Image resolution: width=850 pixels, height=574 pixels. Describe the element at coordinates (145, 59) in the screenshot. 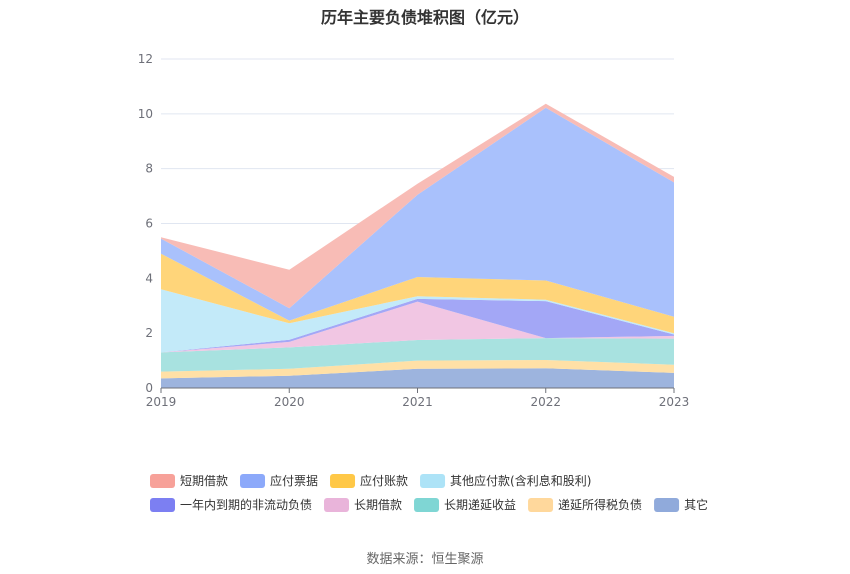

I see `y-tick-label: 12` at that location.